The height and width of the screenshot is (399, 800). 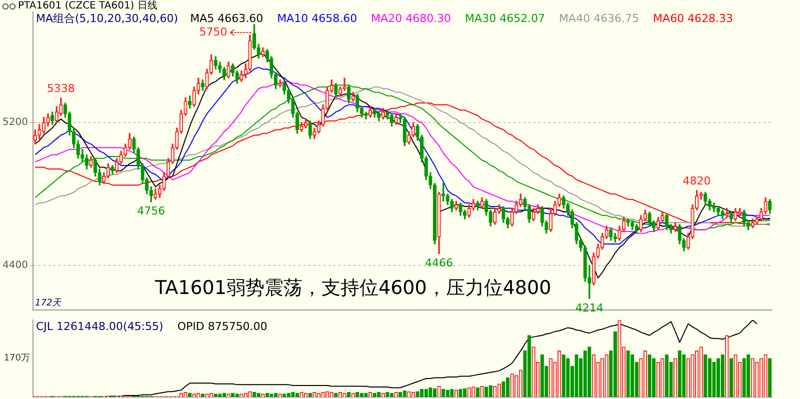 What do you see at coordinates (317, 18) in the screenshot?
I see `text: MA10 4658.60` at bounding box center [317, 18].